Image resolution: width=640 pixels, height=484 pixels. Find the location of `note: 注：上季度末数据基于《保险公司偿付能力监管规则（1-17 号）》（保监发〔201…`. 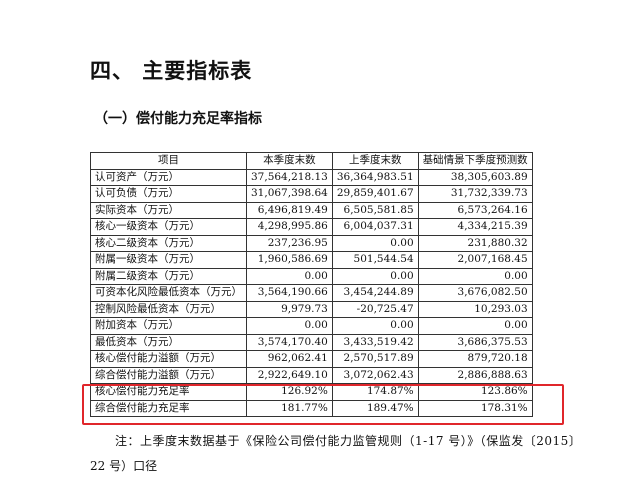

note: 注：上季度末数据基于《保险公司偿付能力监管规则（1-17 号）》（保监发〔201… is located at coordinates (348, 441).